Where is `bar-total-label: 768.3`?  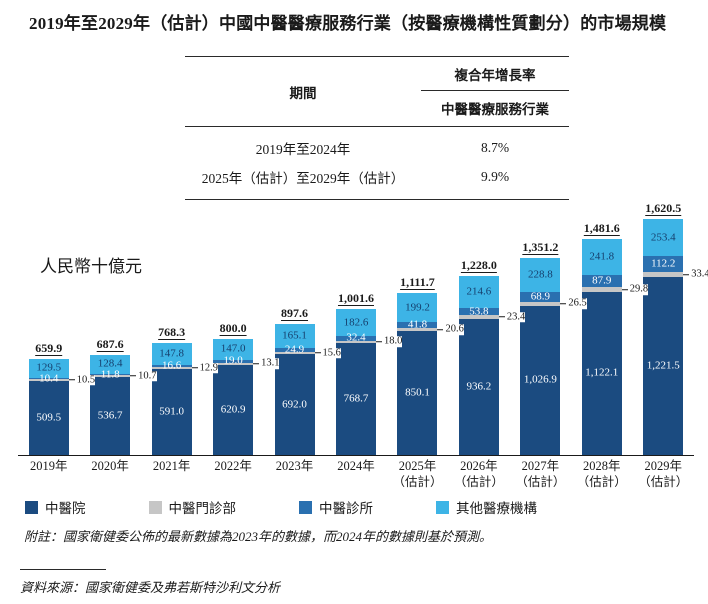 bar-total-label: 768.3 is located at coordinates (172, 332).